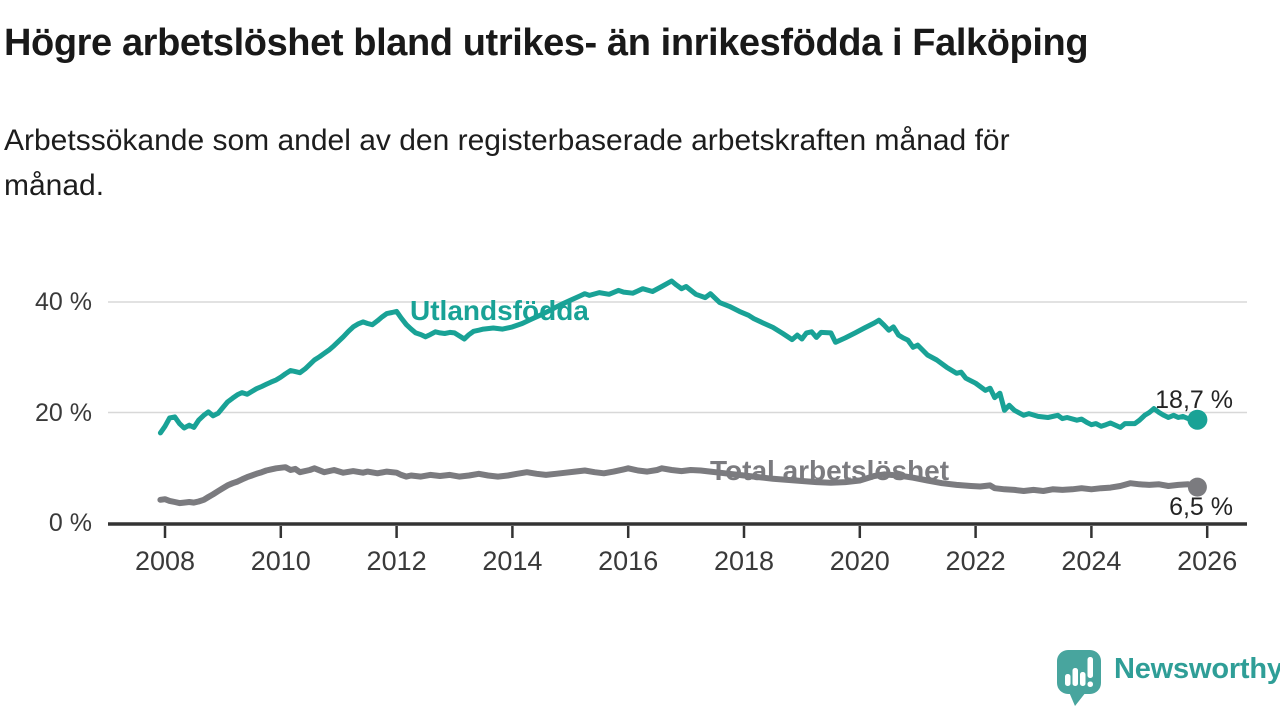 The width and height of the screenshot is (1280, 720). I want to click on end-value-label-total: 6,5 %, so click(1201, 507).